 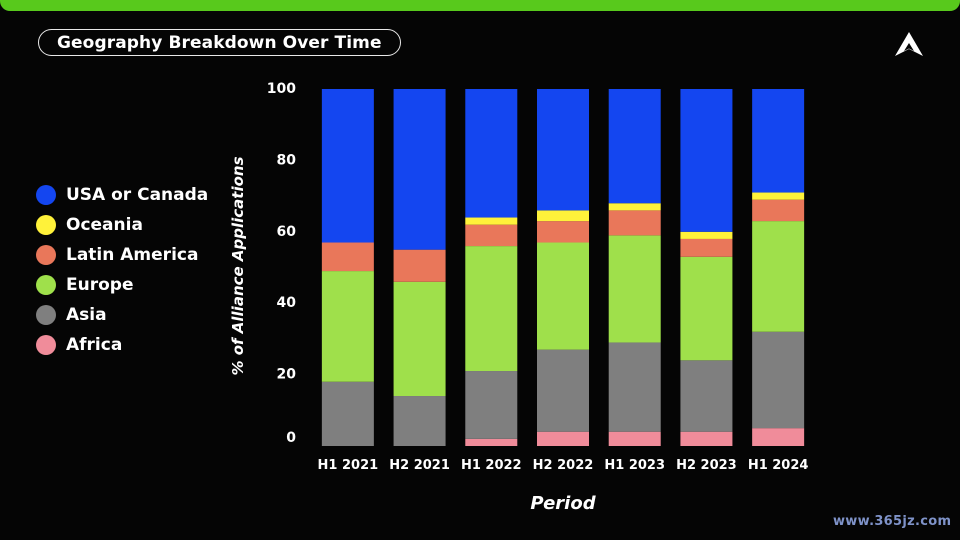 I want to click on legend-swatch-asia, so click(x=46, y=315).